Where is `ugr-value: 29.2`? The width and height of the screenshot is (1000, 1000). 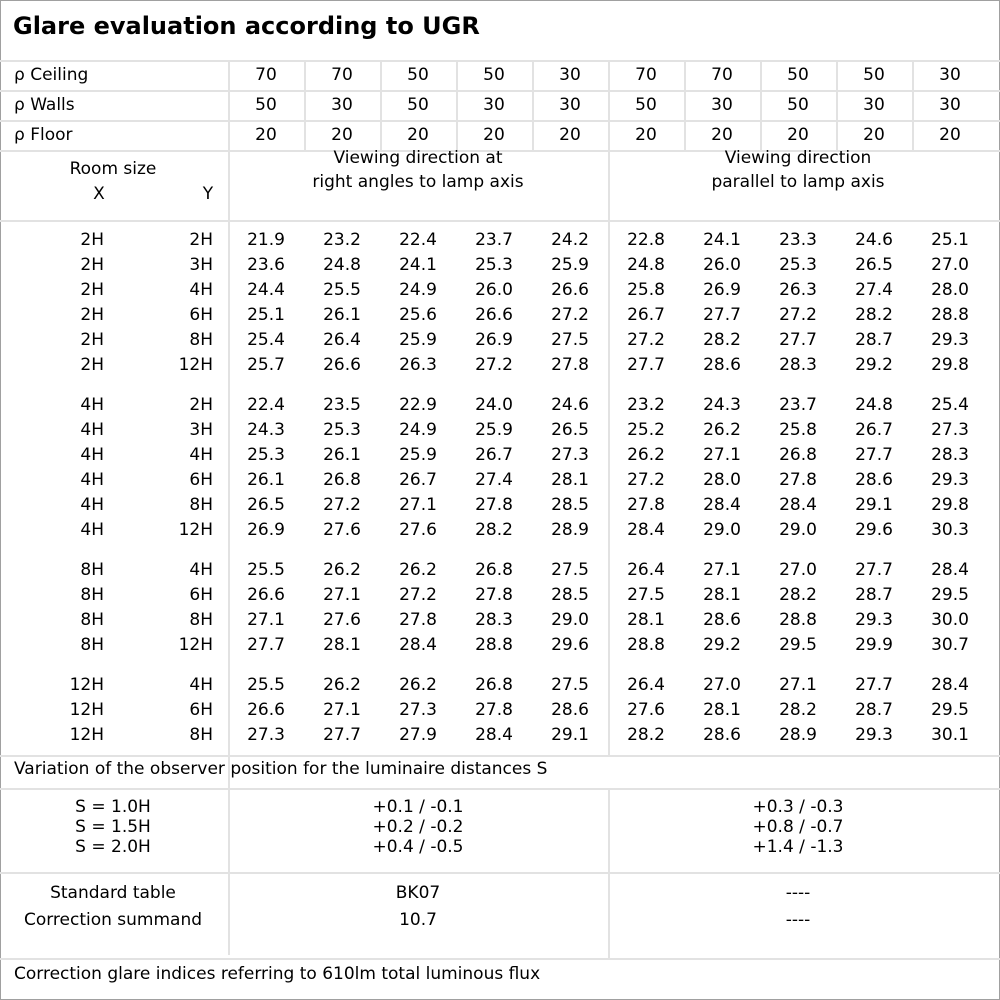 ugr-value: 29.2 is located at coordinates (722, 645).